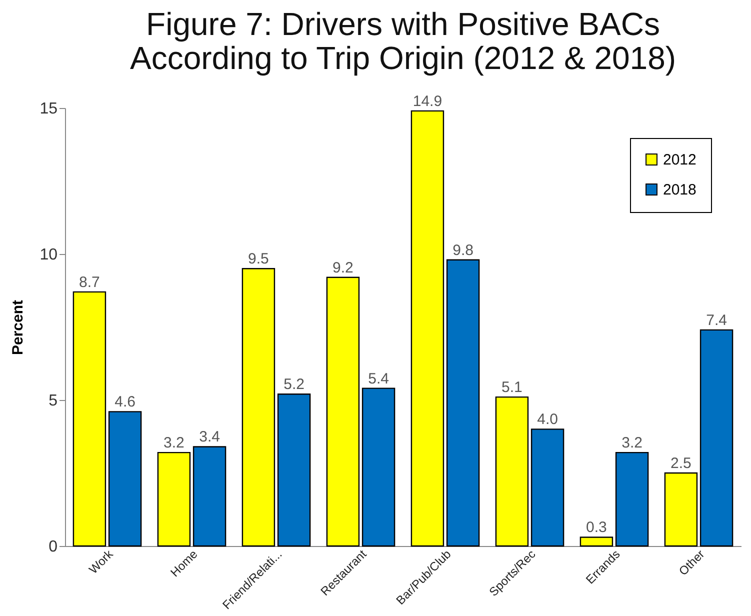  Describe the element at coordinates (53, 547) in the screenshot. I see `y-tick-label: 0` at that location.